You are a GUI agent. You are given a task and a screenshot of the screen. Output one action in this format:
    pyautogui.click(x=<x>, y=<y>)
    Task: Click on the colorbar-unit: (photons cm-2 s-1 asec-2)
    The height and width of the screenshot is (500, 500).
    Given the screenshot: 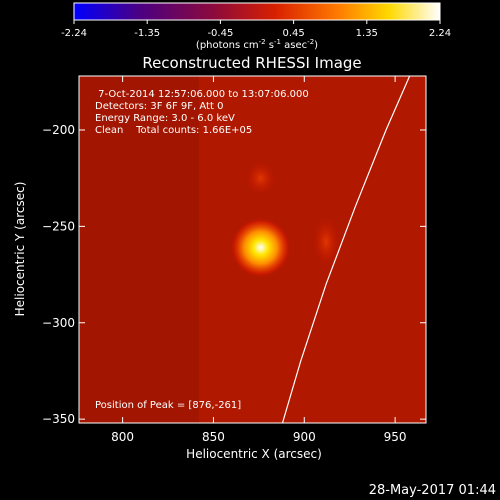 What is the action you would take?
    pyautogui.click(x=257, y=44)
    